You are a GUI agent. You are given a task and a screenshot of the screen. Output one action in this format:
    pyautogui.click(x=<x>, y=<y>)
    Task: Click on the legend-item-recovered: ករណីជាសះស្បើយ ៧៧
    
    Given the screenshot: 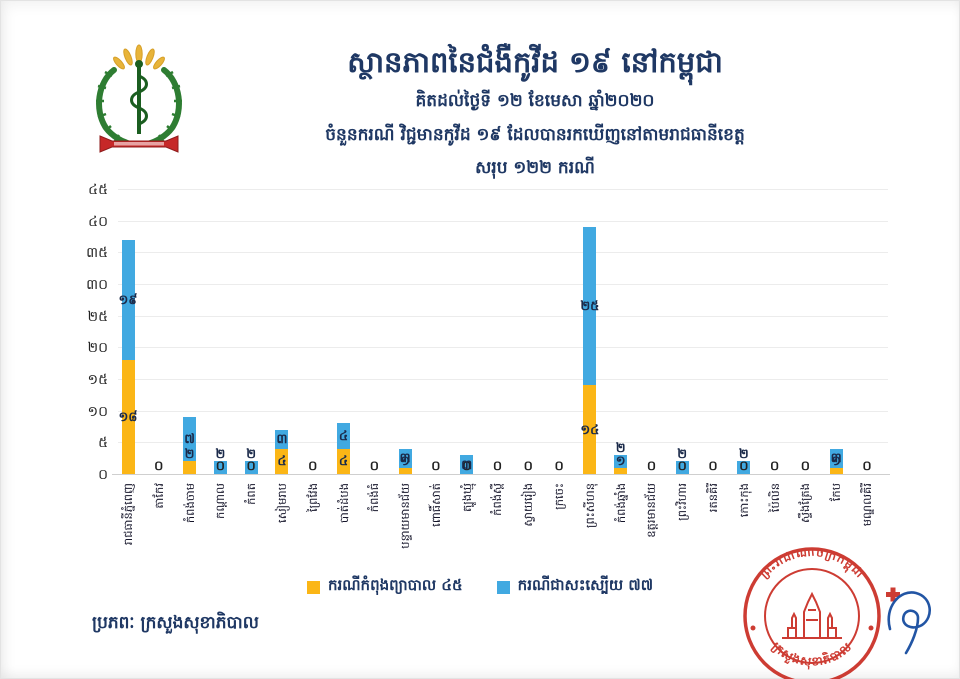 What is the action you would take?
    pyautogui.click(x=575, y=587)
    